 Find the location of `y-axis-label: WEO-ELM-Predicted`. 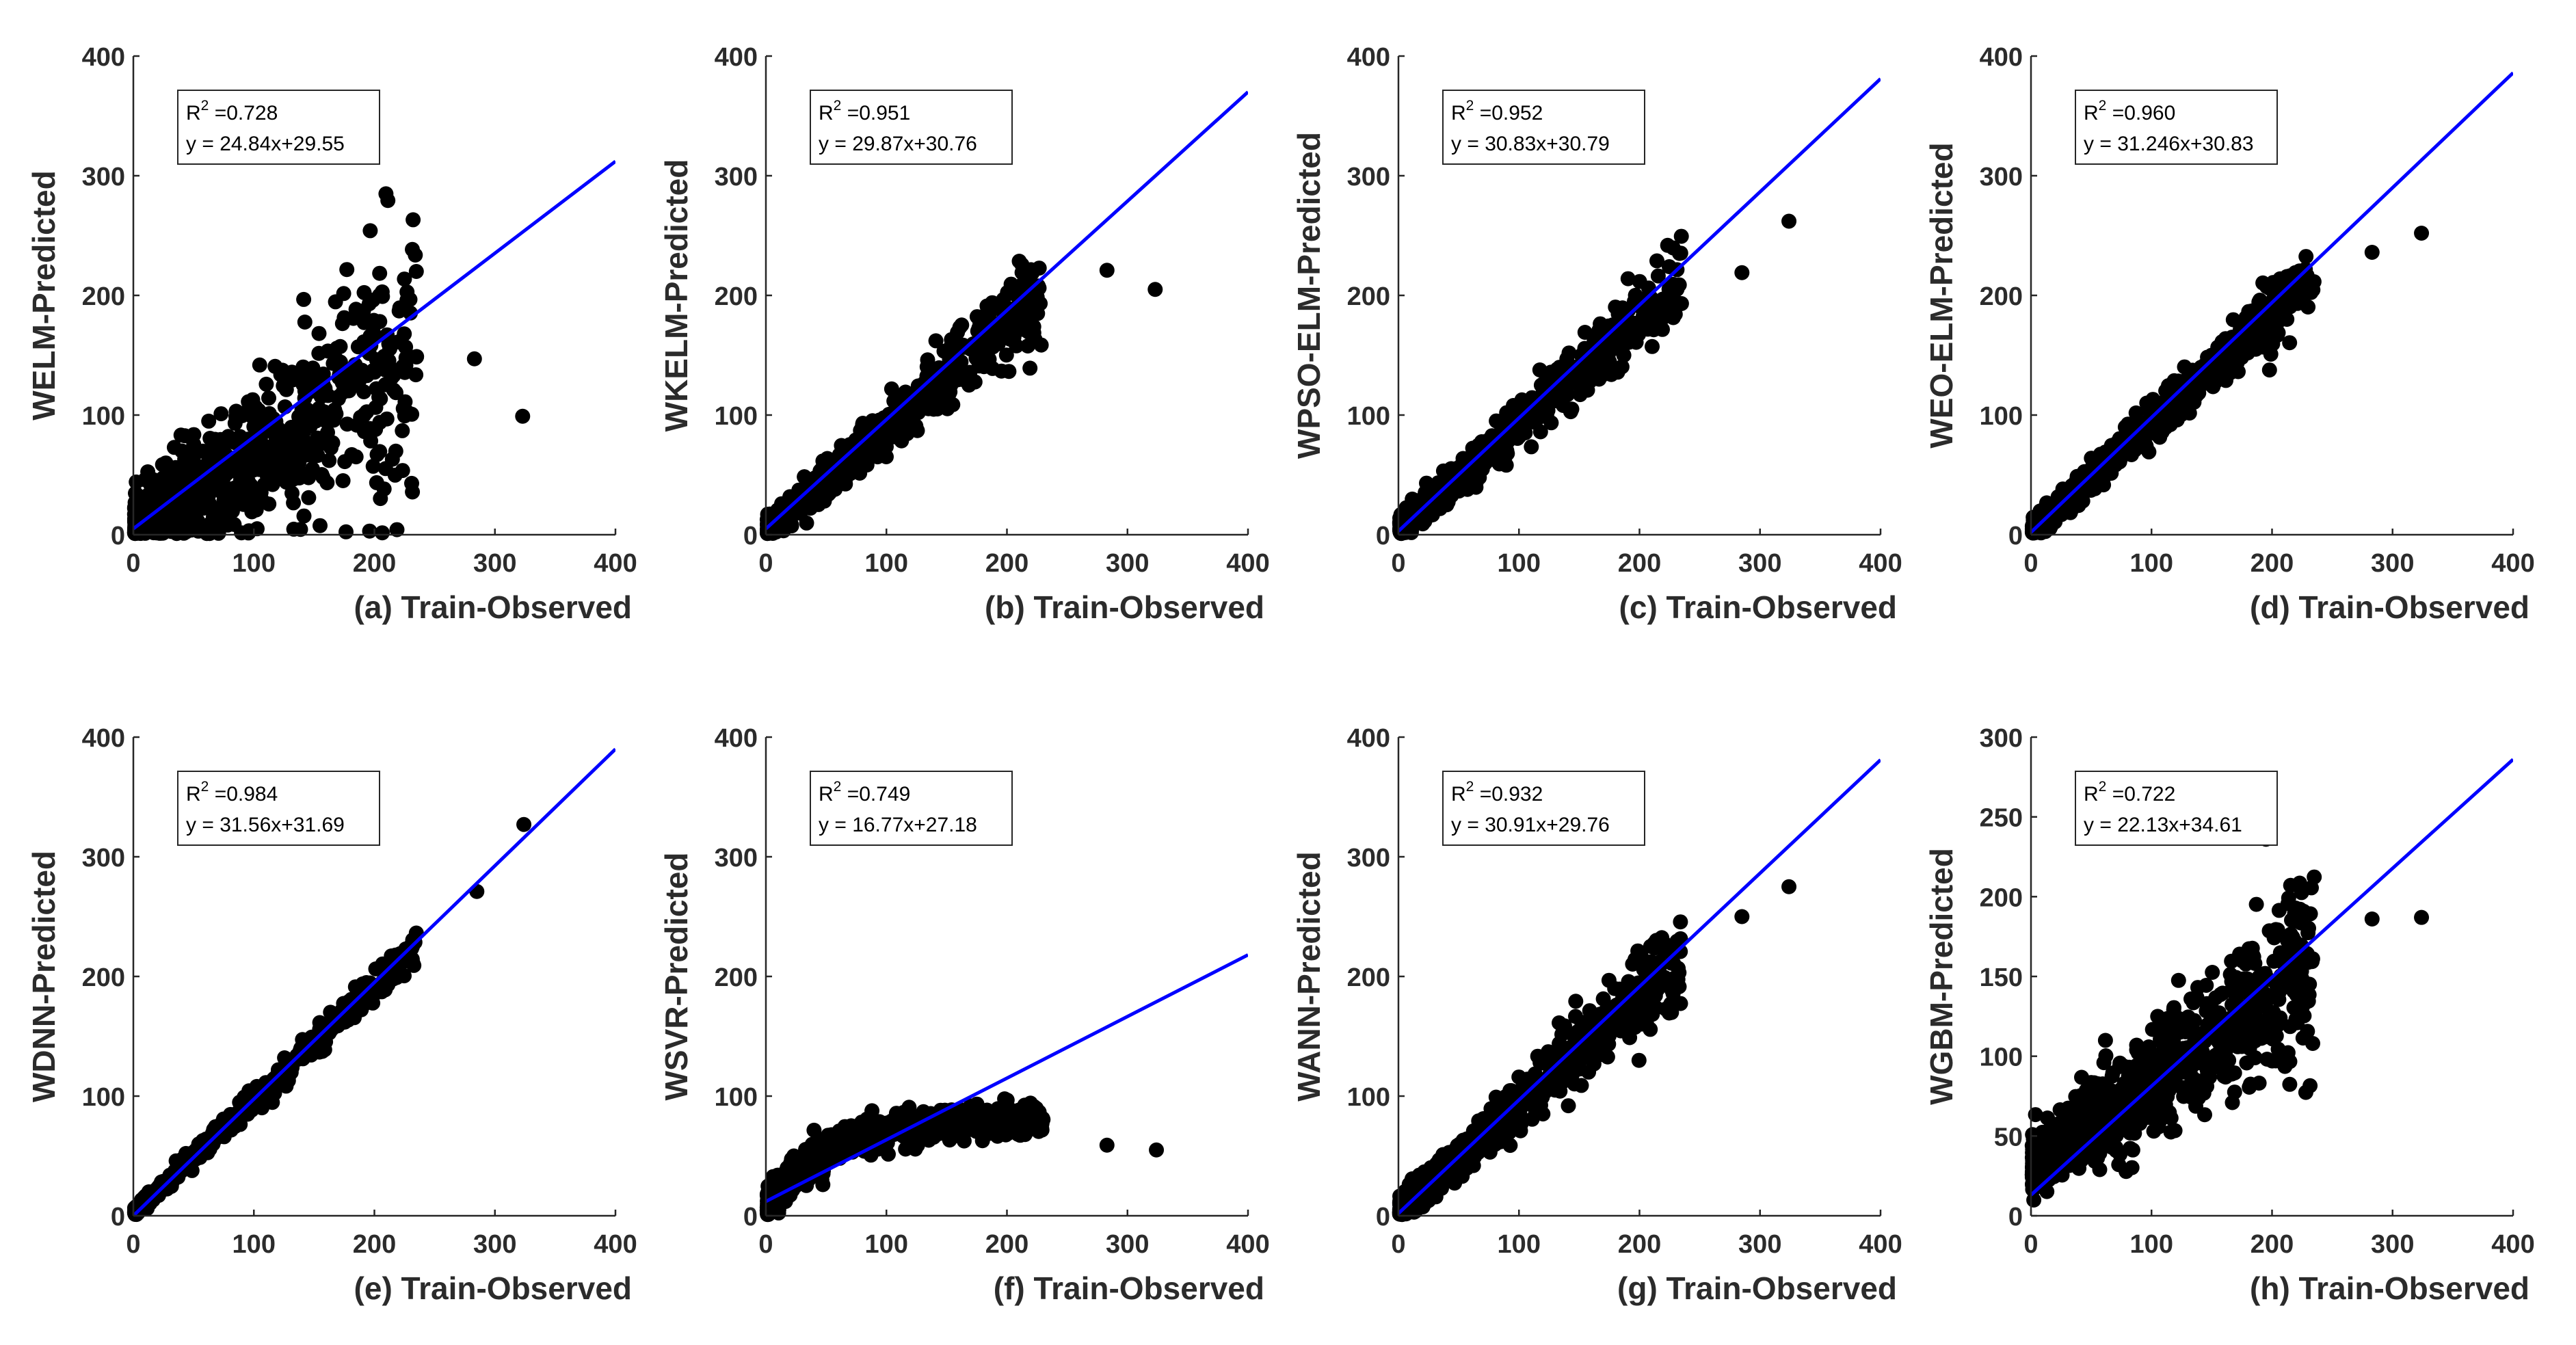

y-axis-label: WEO-ELM-Predicted is located at coordinates (1941, 295).